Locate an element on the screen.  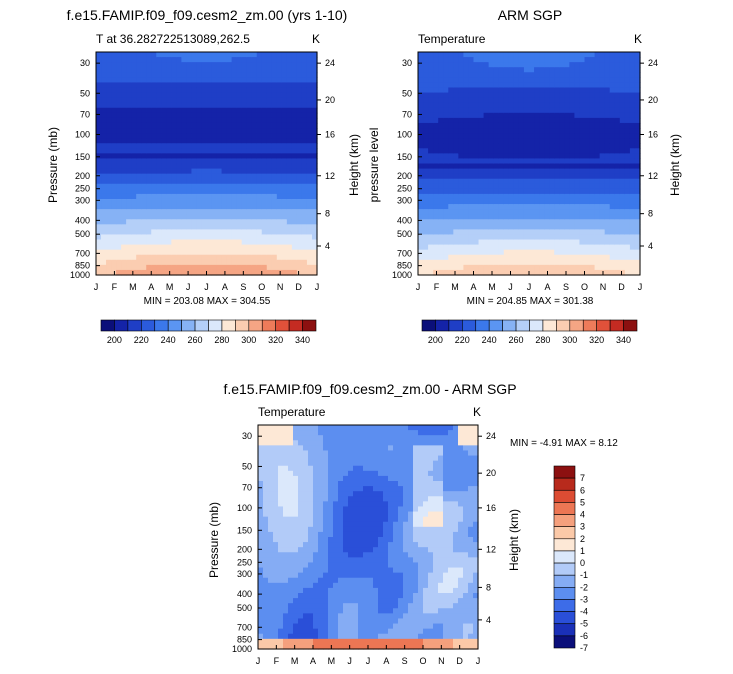
colorbar-label: 340 is located at coordinates (623, 340).